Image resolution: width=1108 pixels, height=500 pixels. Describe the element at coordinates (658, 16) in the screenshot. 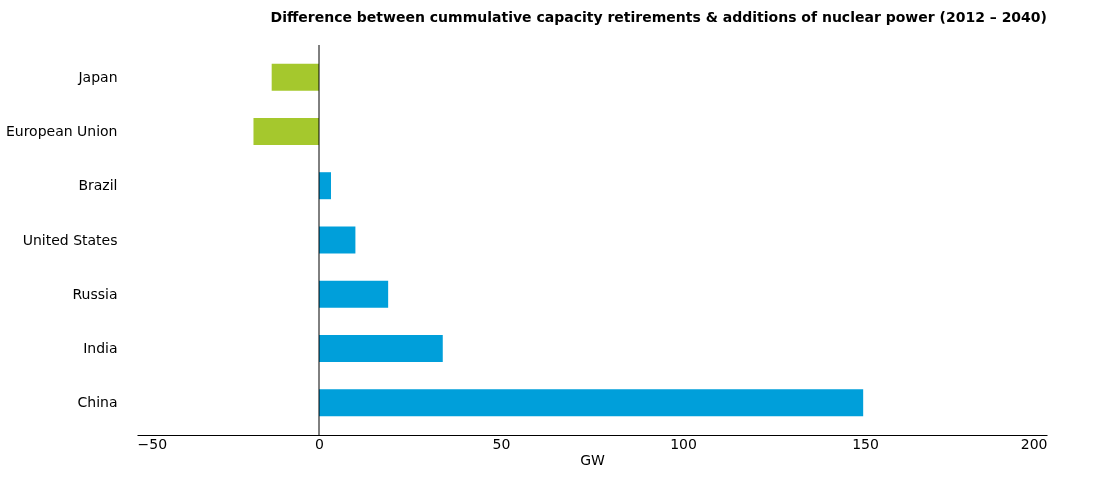

I see `chart-title: Difference between cummulative capacity retirements & additions of nuclear power (2012 – 2040)` at that location.